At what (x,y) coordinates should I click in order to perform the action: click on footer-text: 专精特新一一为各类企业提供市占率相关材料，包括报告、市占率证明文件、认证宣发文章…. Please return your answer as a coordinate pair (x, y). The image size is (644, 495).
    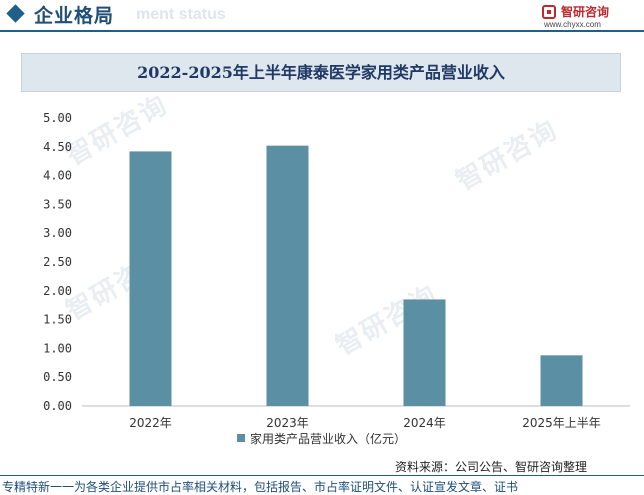
    Looking at the image, I should click on (260, 487).